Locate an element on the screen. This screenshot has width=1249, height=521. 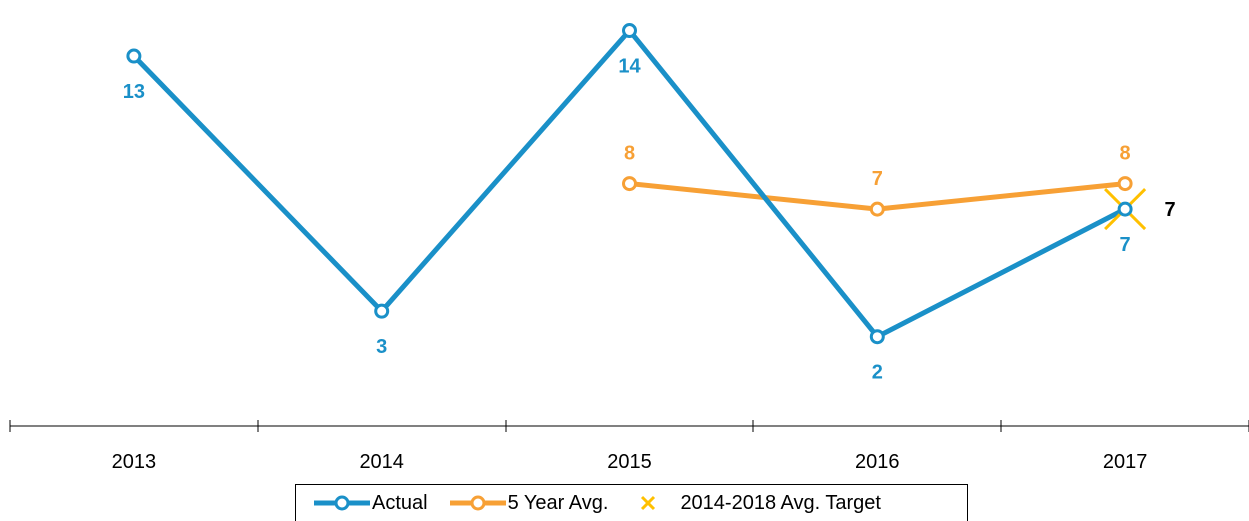
data-label-actual: 2 is located at coordinates (877, 373).